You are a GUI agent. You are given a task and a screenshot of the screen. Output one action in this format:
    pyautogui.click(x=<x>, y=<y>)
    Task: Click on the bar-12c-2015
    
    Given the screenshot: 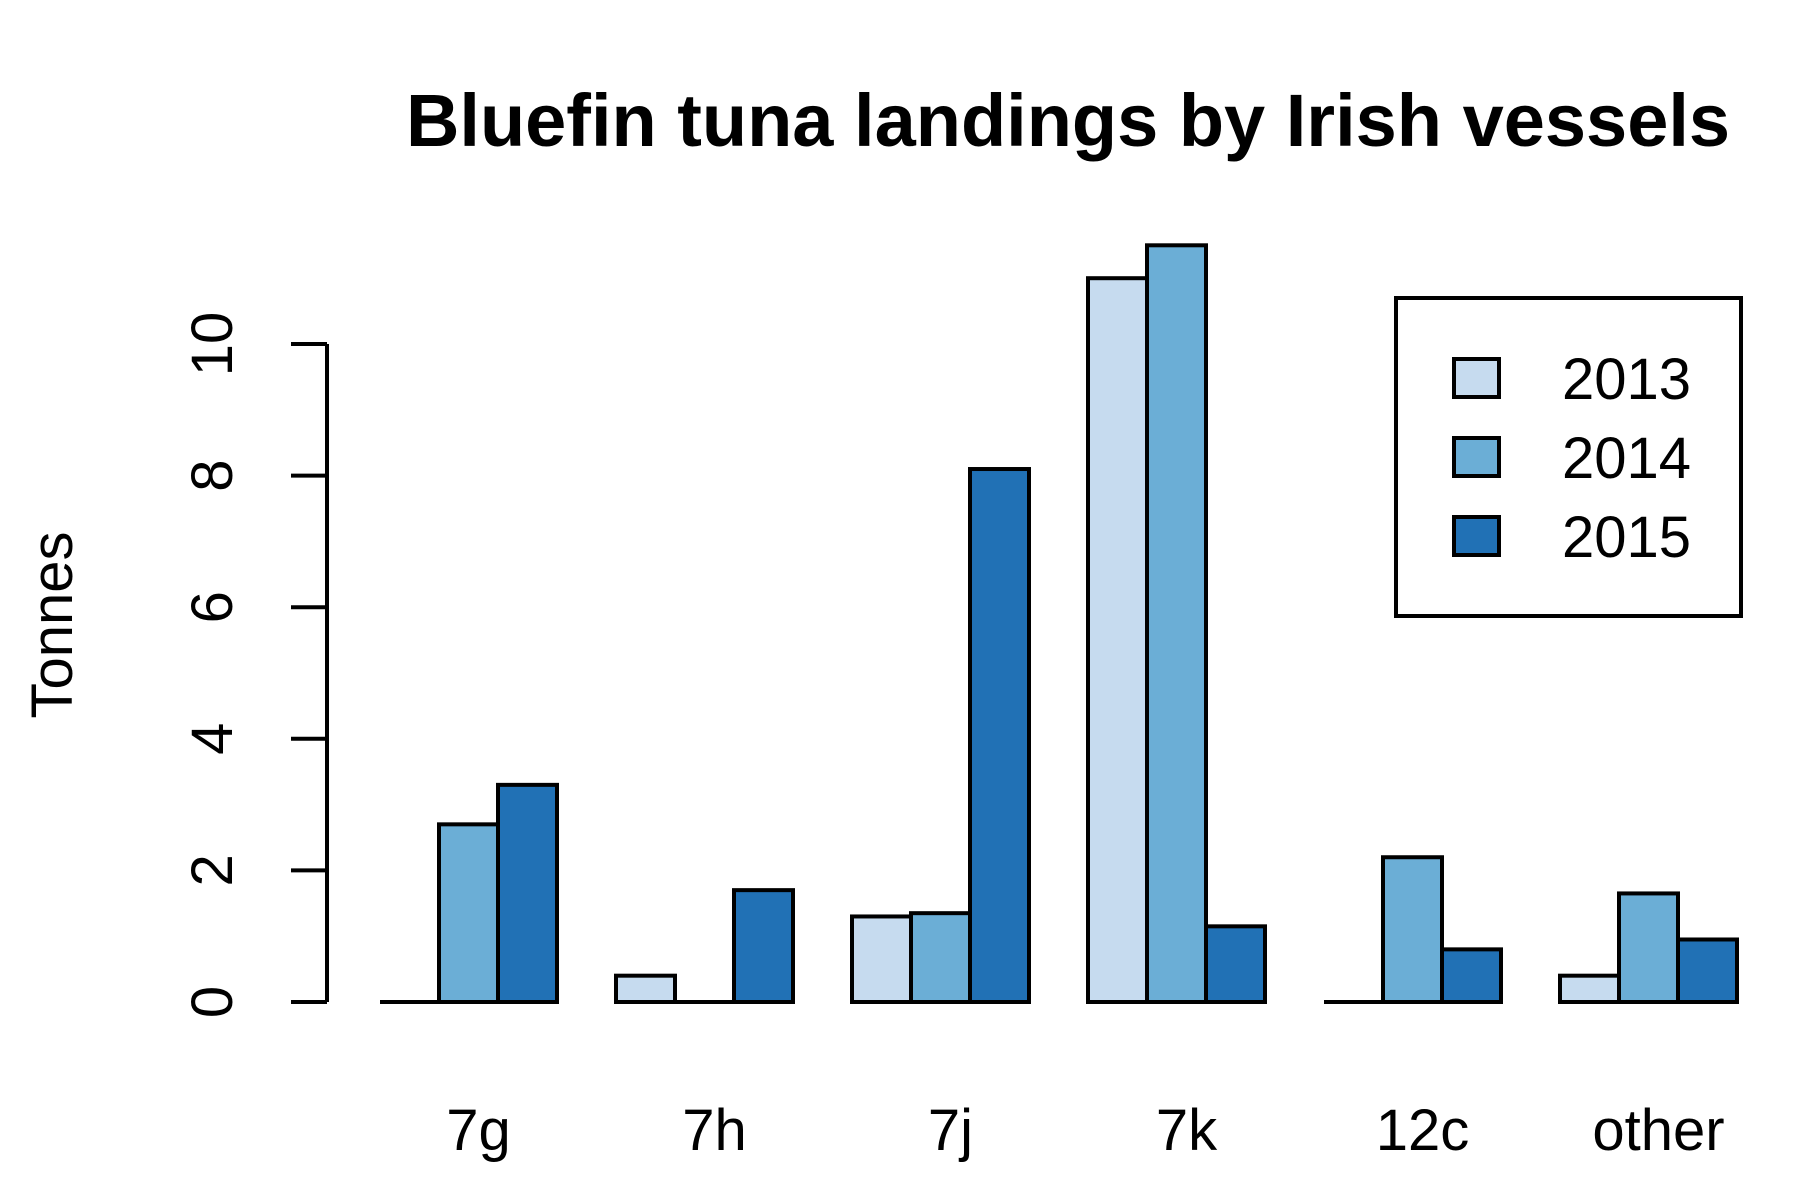 What is the action you would take?
    pyautogui.click(x=1471, y=975)
    